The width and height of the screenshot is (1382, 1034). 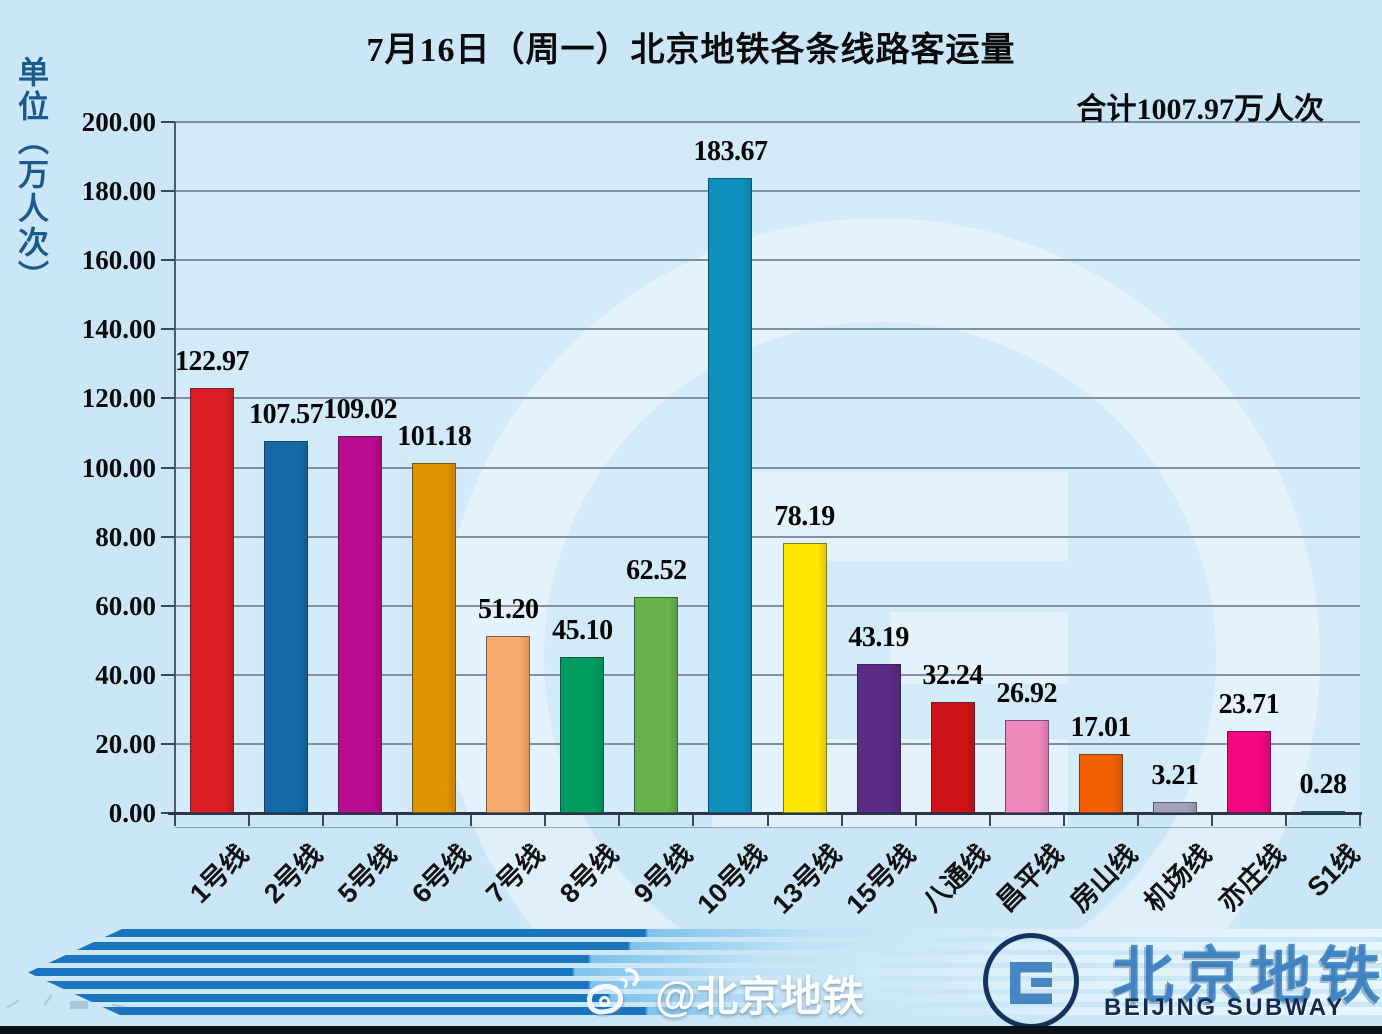 I want to click on bar-value-label: 62.52, so click(x=656, y=570).